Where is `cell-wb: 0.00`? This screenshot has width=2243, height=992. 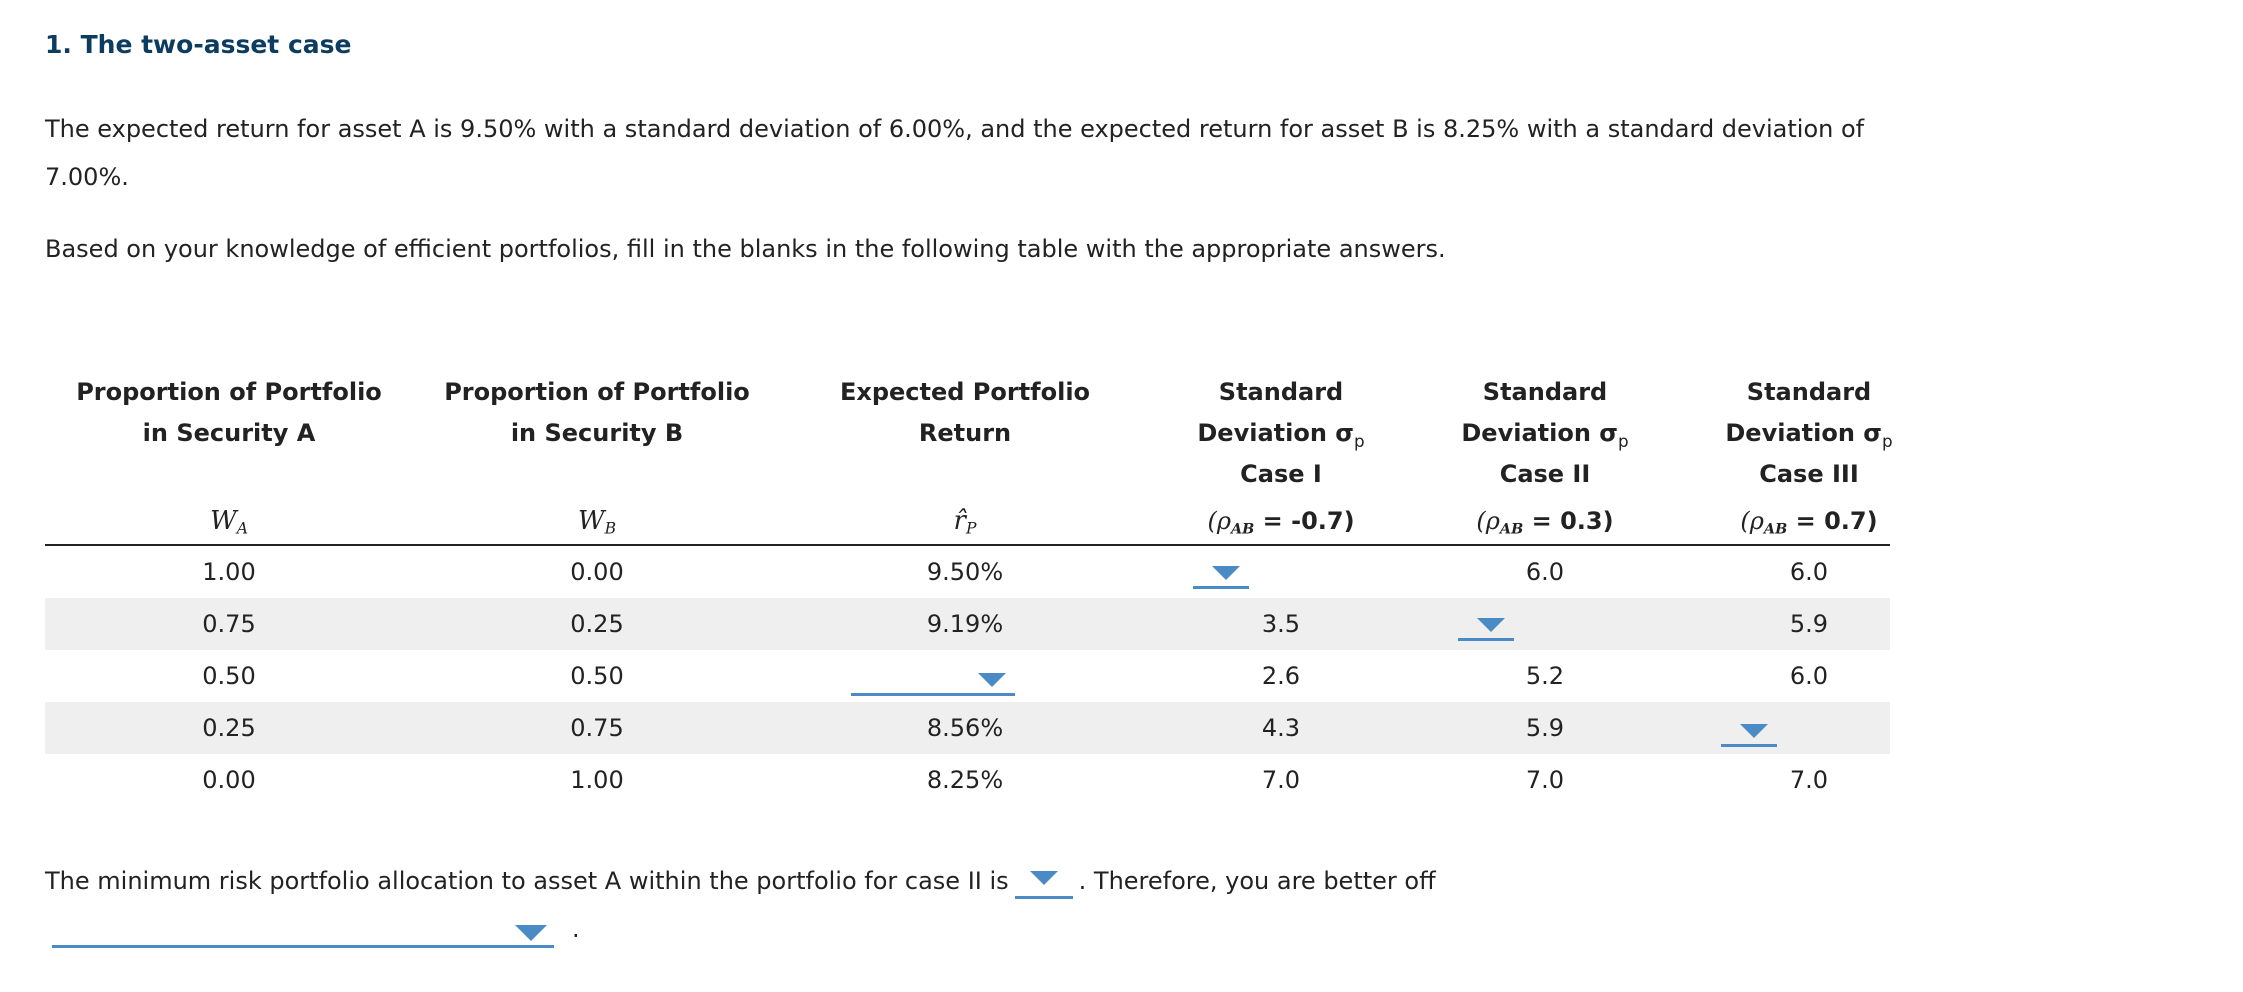
cell-wb: 0.00 is located at coordinates (597, 572).